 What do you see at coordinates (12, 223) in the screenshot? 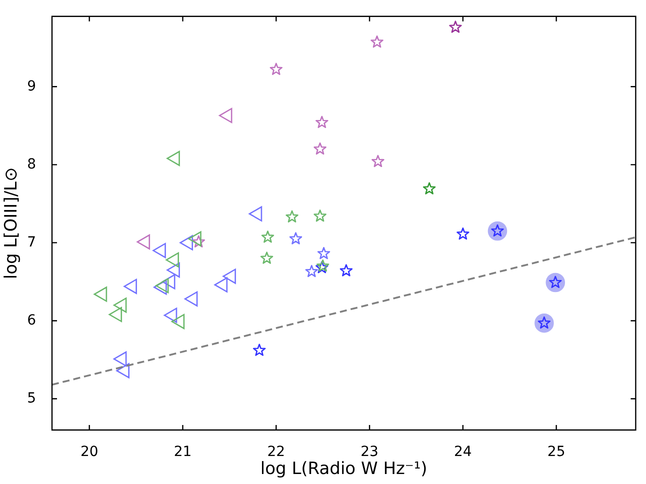
I see `y-axis-title: log L[OIII]/L⊙` at bounding box center [12, 223].